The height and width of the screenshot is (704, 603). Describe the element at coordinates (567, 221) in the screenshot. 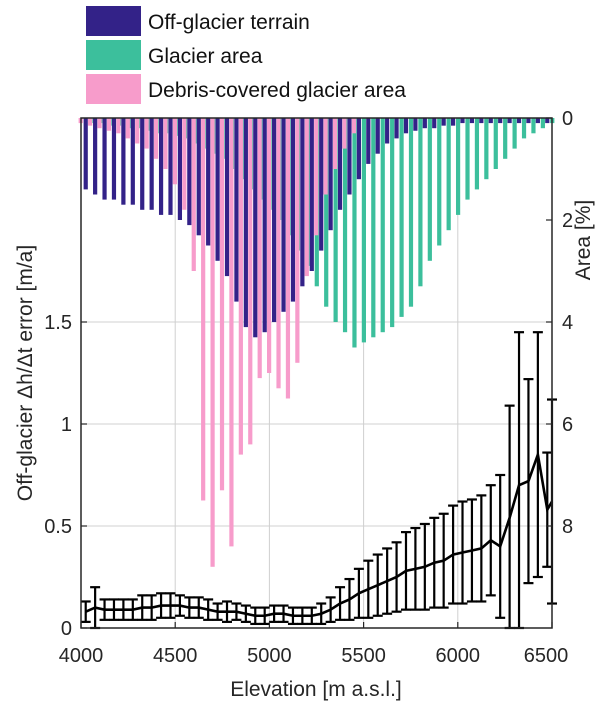

I see `y-right-tick-label: 2` at that location.